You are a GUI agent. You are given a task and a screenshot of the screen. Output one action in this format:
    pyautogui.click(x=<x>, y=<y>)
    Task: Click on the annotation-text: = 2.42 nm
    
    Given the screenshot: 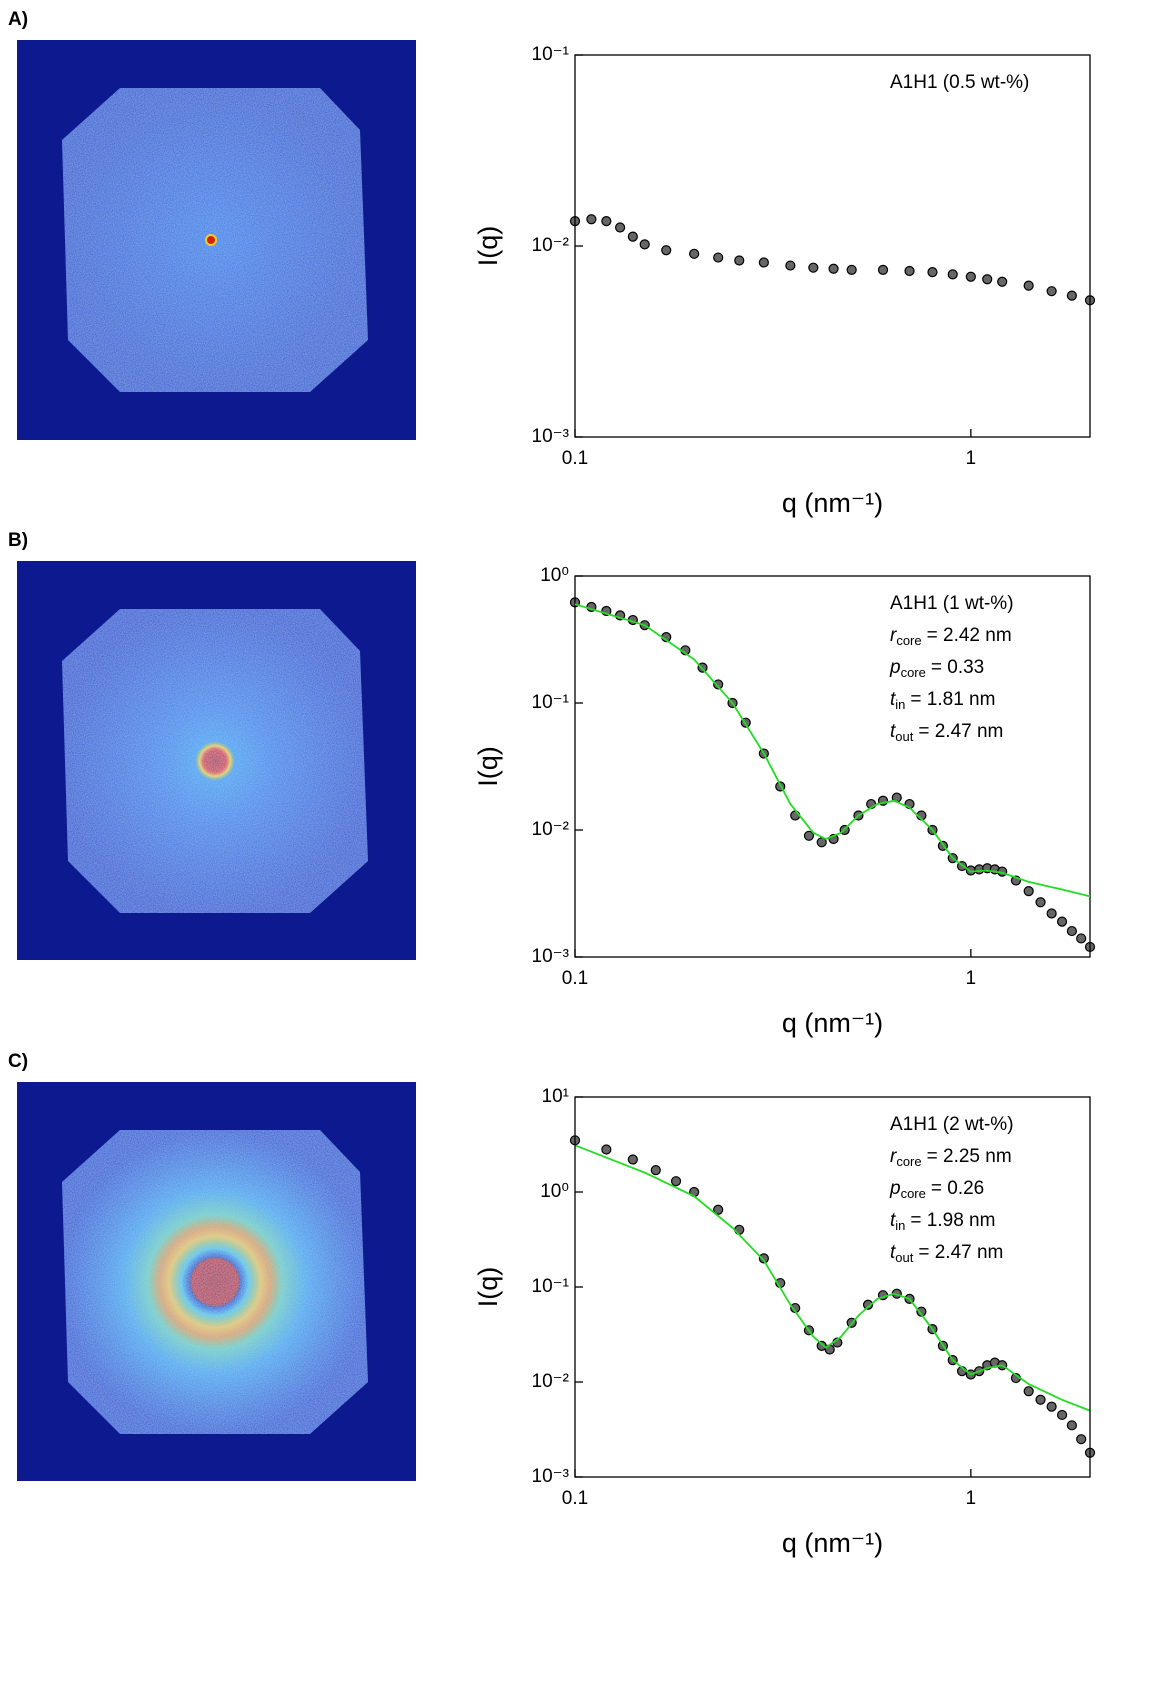 What is the action you would take?
    pyautogui.click(x=969, y=635)
    